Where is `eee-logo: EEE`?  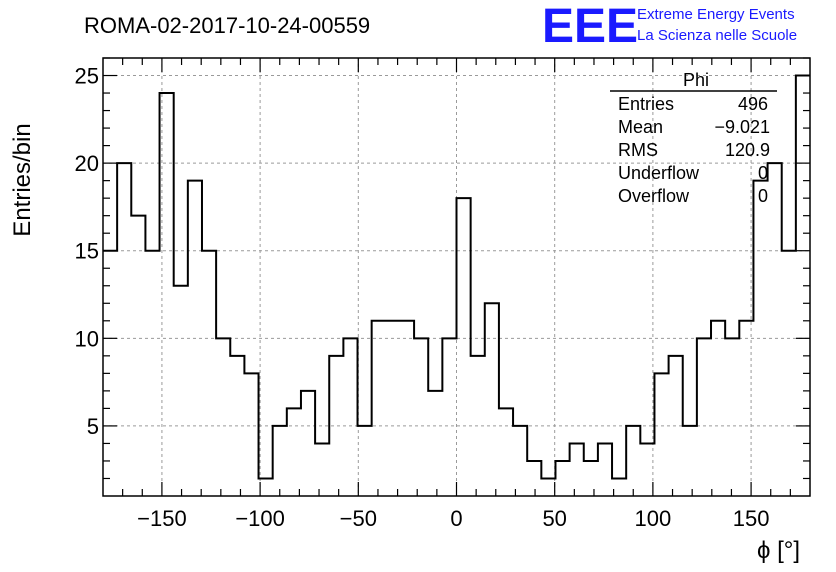 eee-logo: EEE is located at coordinates (590, 26).